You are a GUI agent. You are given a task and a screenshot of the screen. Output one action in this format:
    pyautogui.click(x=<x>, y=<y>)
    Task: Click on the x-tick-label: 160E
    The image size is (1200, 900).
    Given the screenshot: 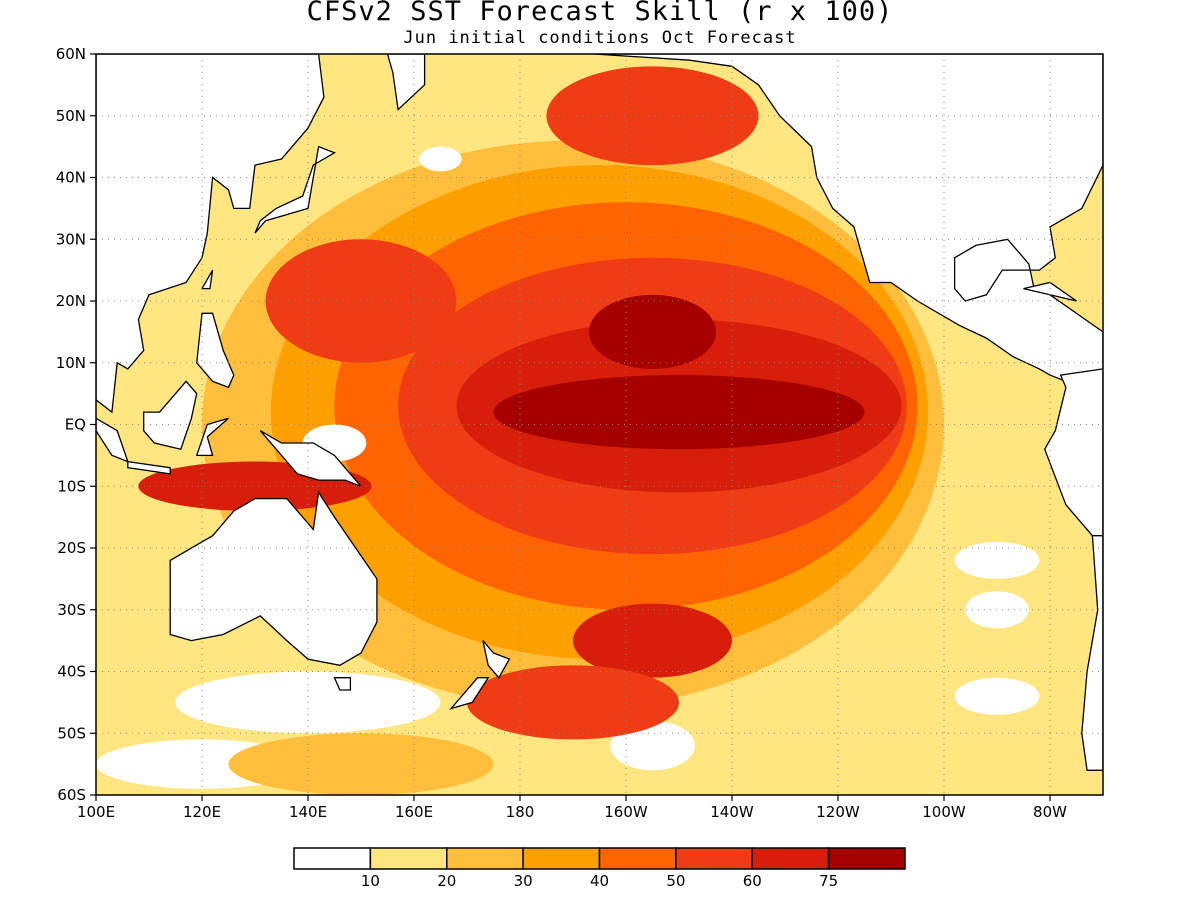 What is the action you would take?
    pyautogui.click(x=414, y=812)
    